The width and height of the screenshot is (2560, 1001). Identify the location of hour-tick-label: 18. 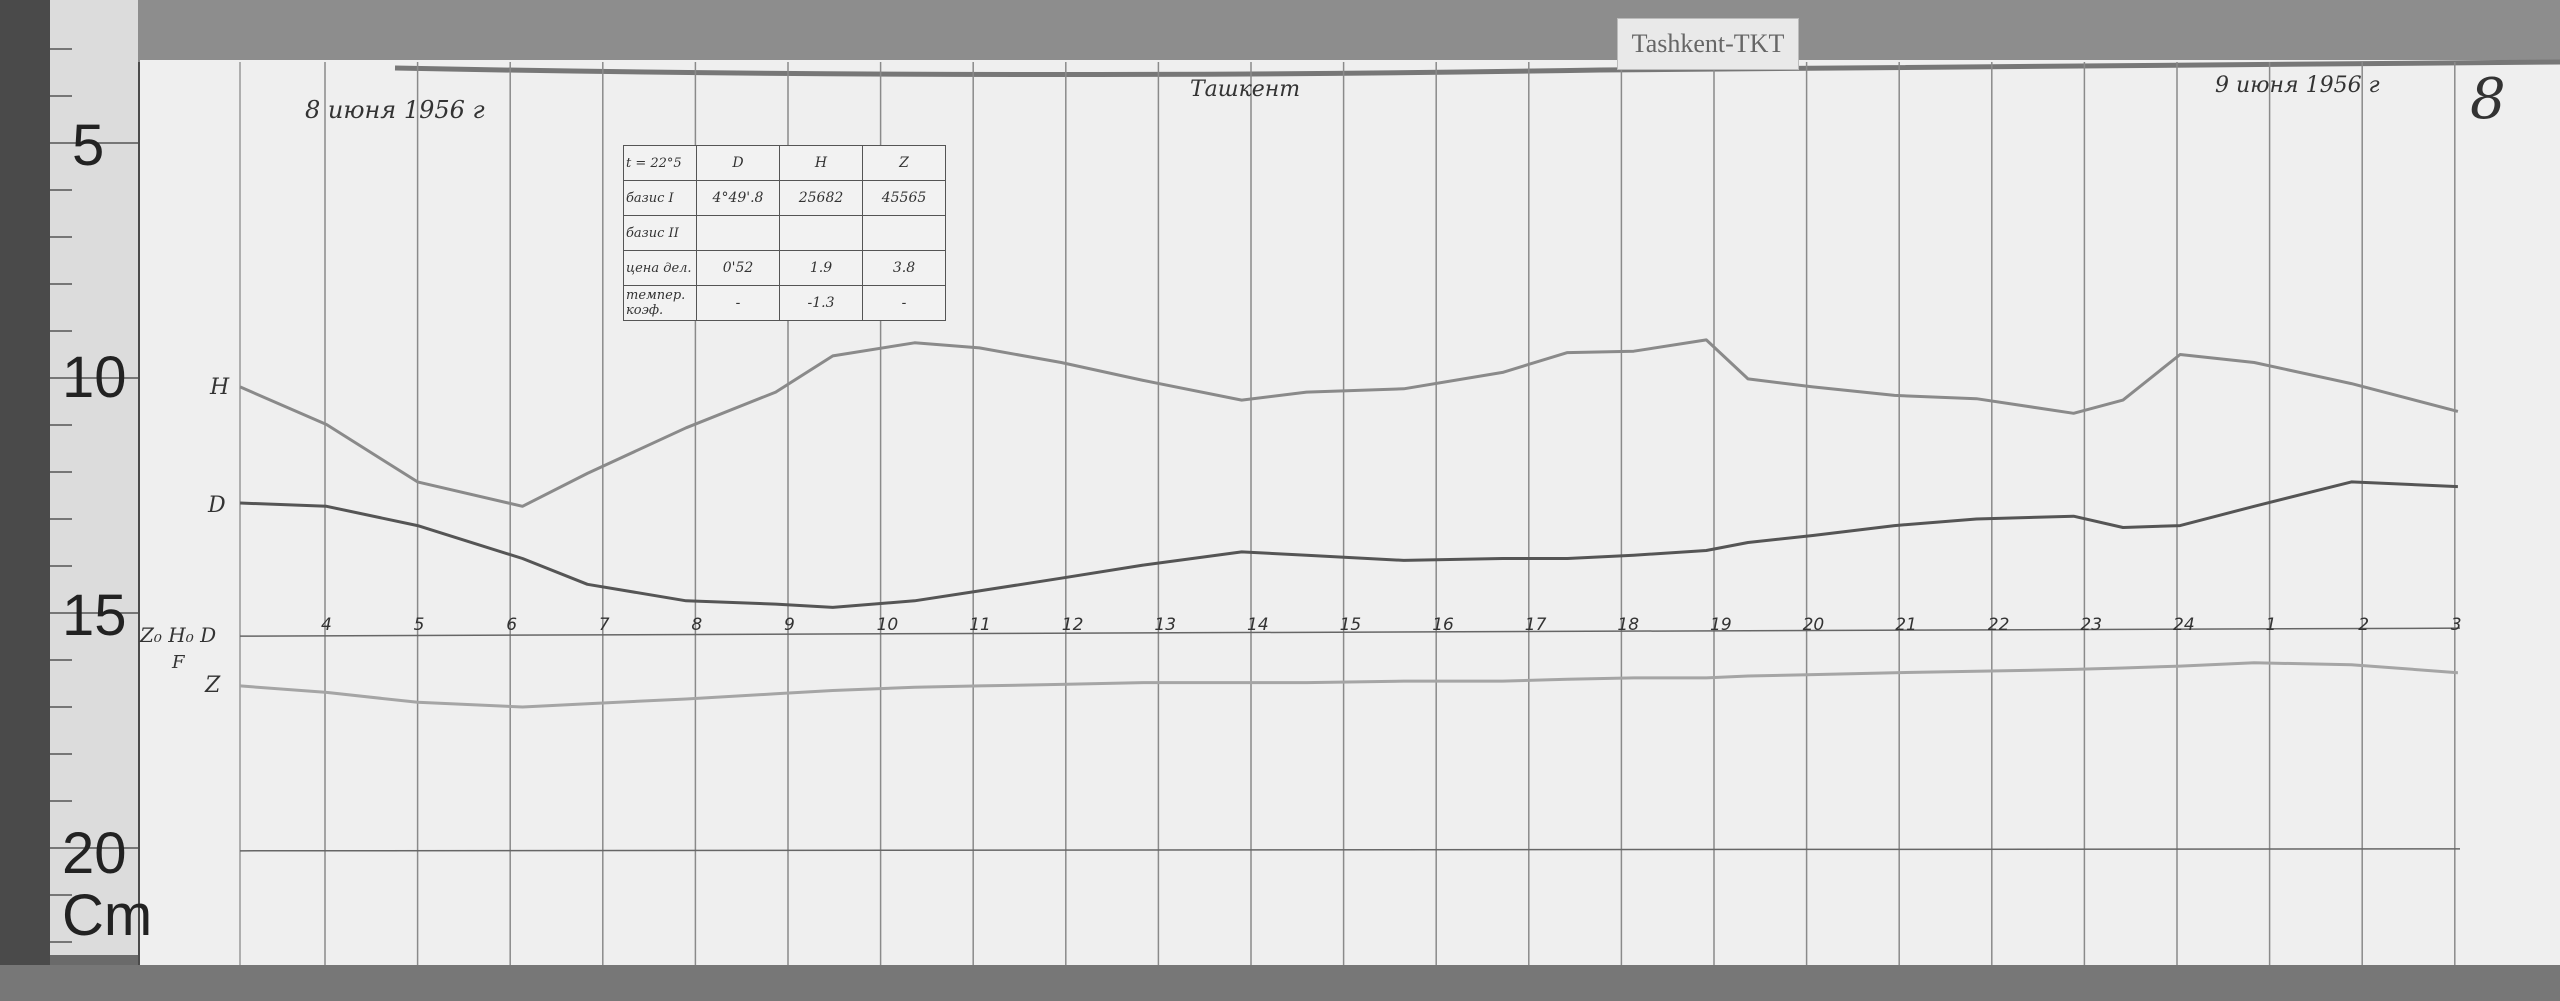
(1628, 625).